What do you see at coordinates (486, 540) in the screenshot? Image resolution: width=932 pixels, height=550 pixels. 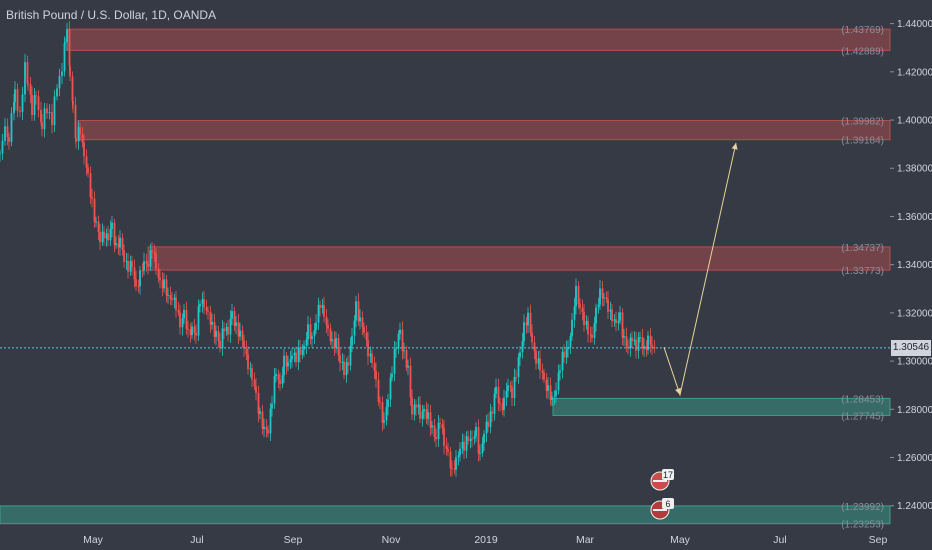 I see `x-tick-label: 2019` at bounding box center [486, 540].